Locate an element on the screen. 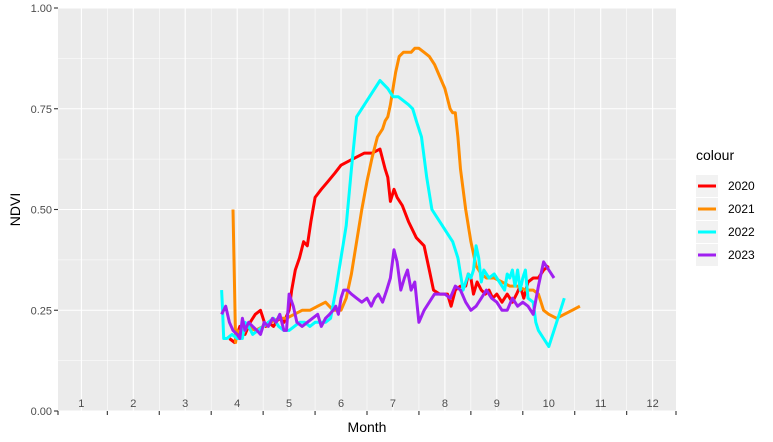  y-tick-label: 0.75 is located at coordinates (41, 110).